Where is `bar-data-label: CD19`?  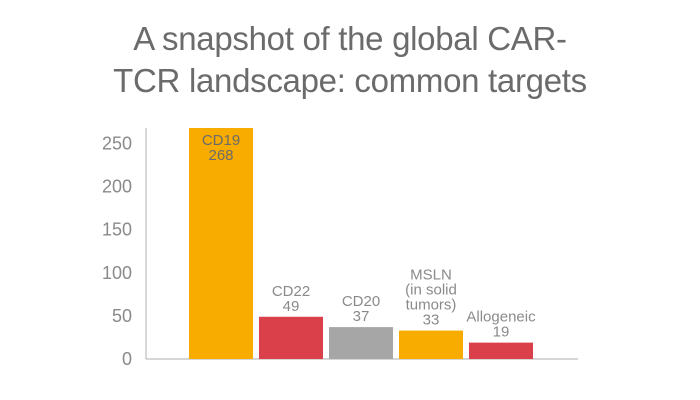
bar-data-label: CD19 is located at coordinates (221, 140).